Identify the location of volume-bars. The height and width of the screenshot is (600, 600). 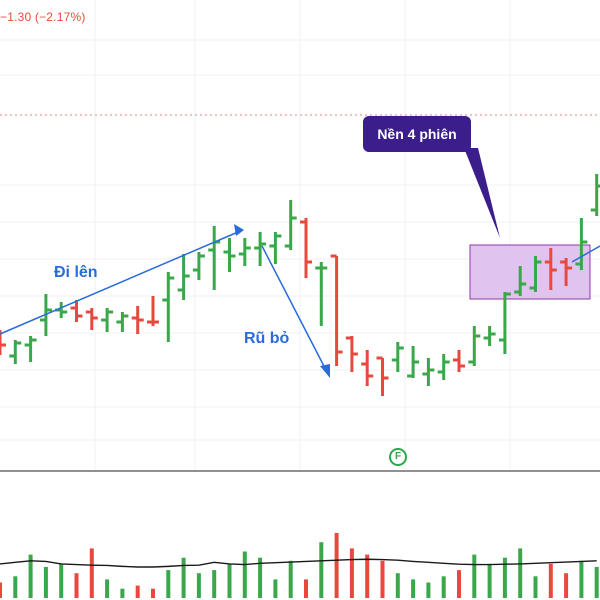
(299, 565).